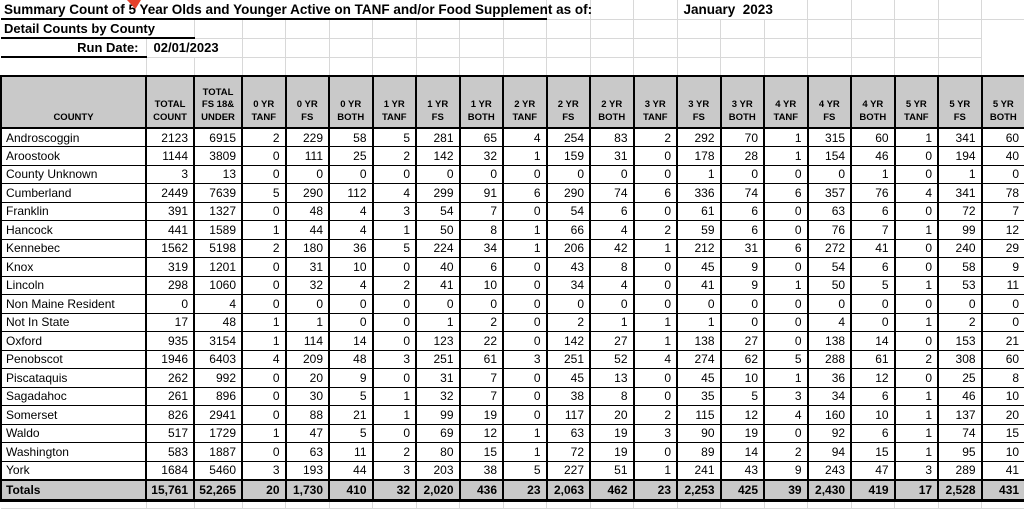 This screenshot has height=509, width=1024. What do you see at coordinates (307, 341) in the screenshot?
I see `cell: 114` at bounding box center [307, 341].